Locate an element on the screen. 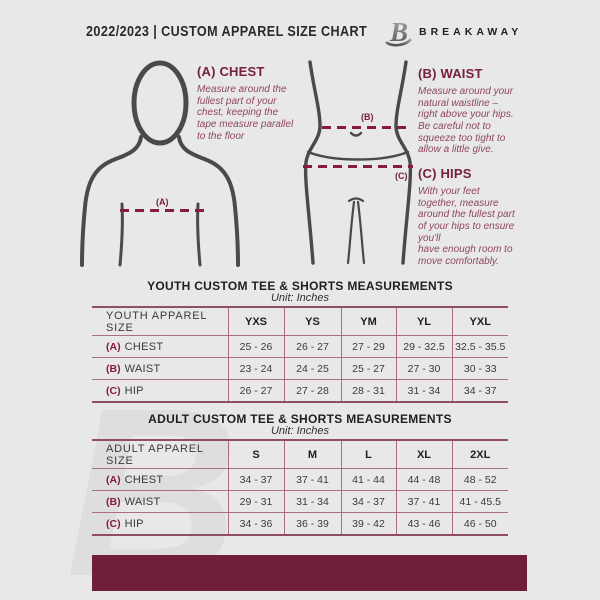 The height and width of the screenshot is (600, 600). table-cell: 28 - 31 is located at coordinates (368, 390).